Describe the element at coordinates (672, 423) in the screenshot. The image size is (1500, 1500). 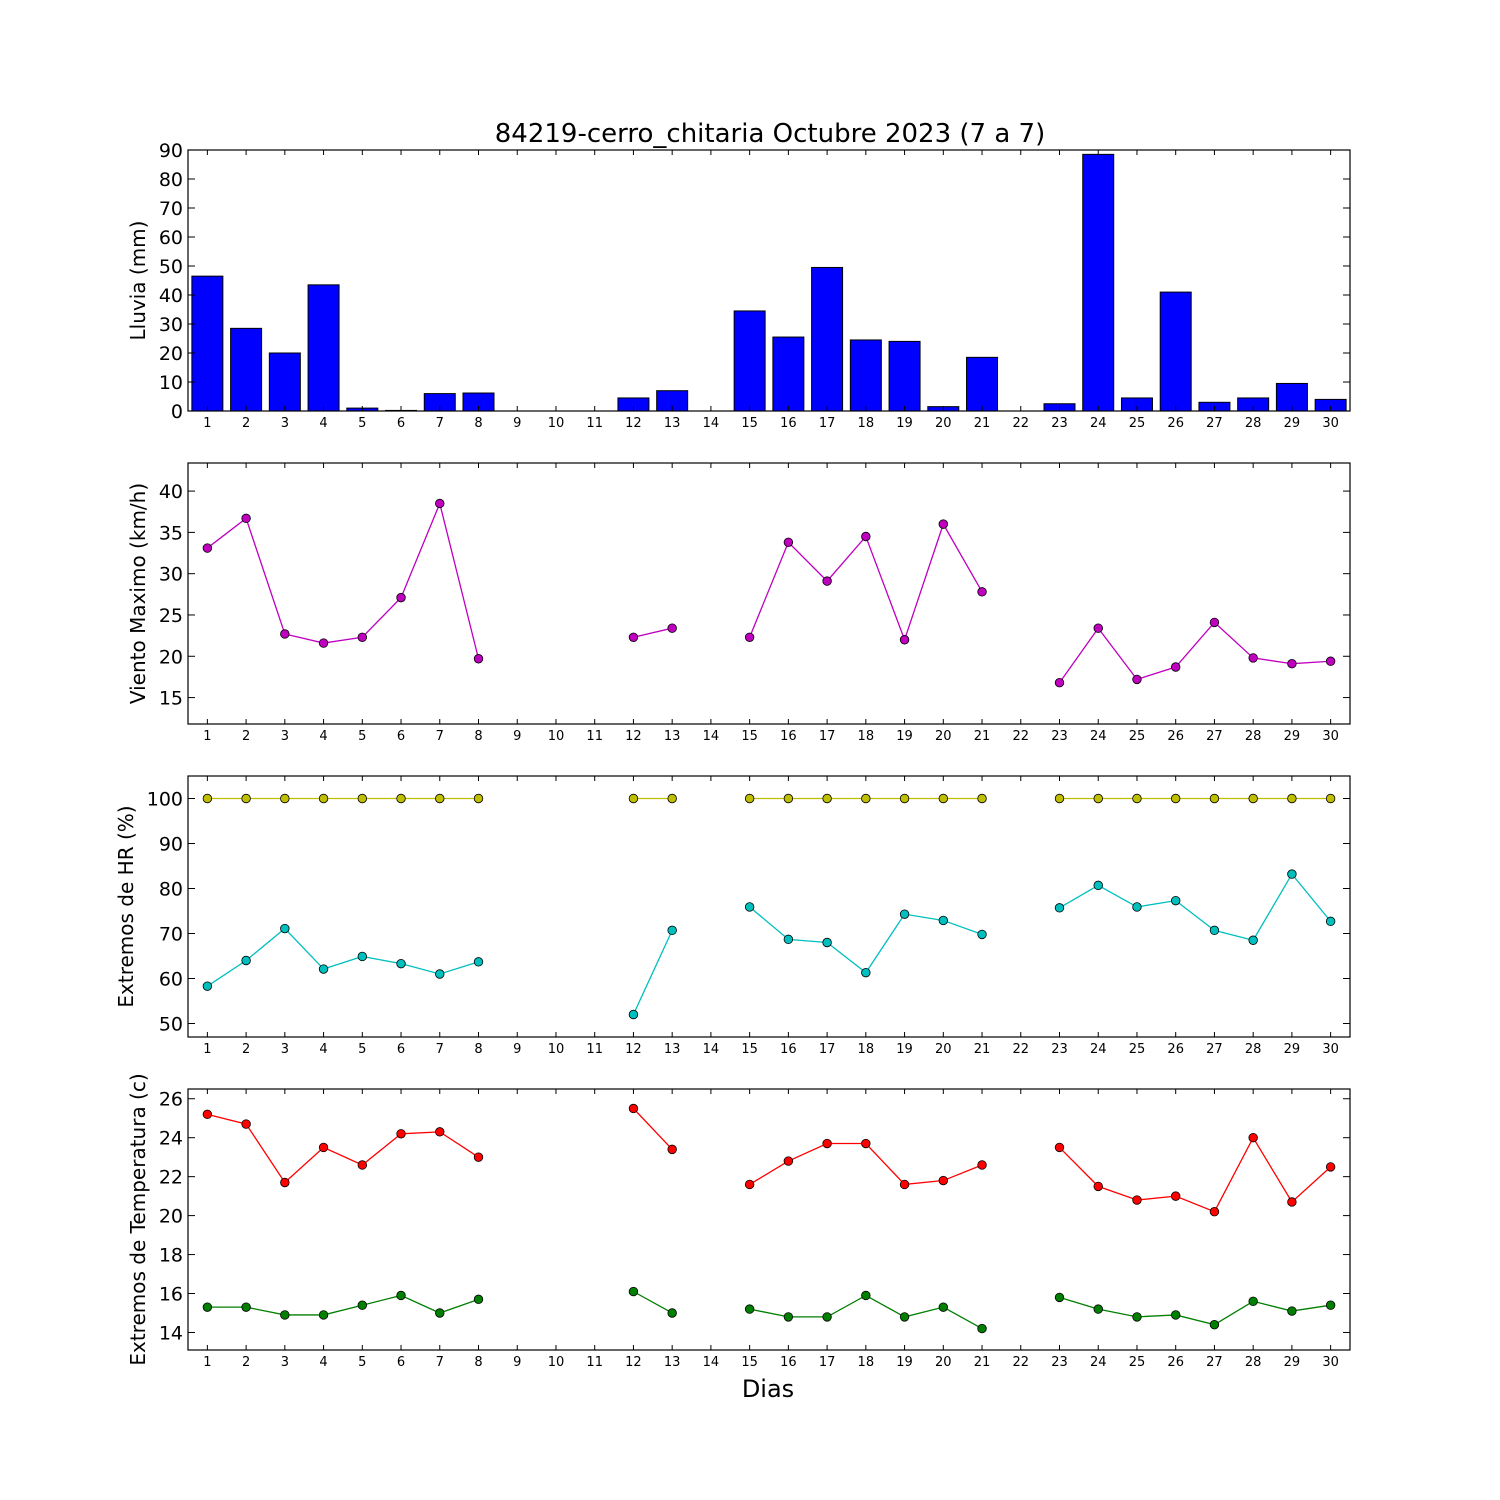
I see `x-tick-label: 13` at that location.